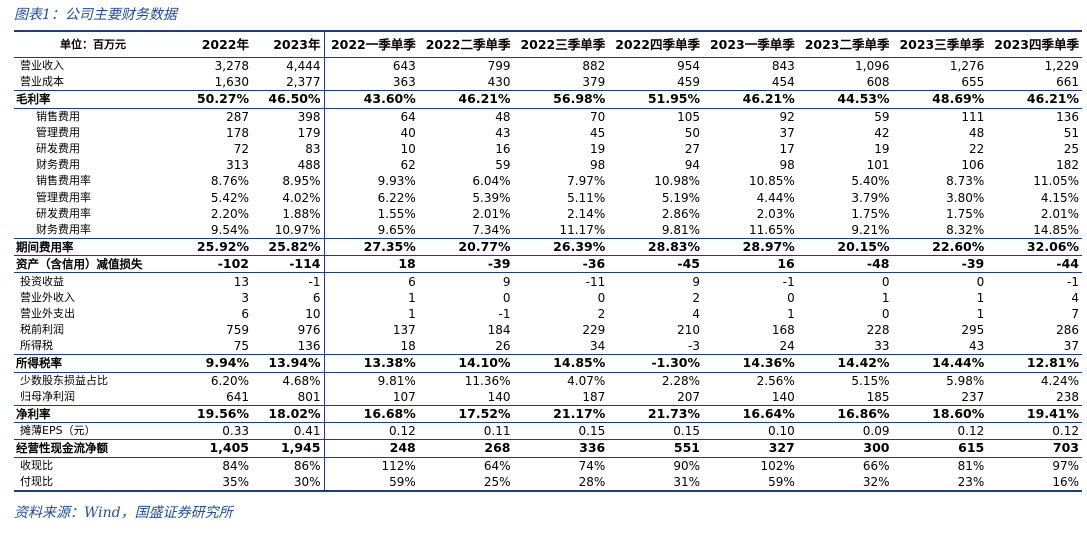 The image size is (1087, 535). I want to click on title: 图表1：公司主要财务数据, so click(95, 15).